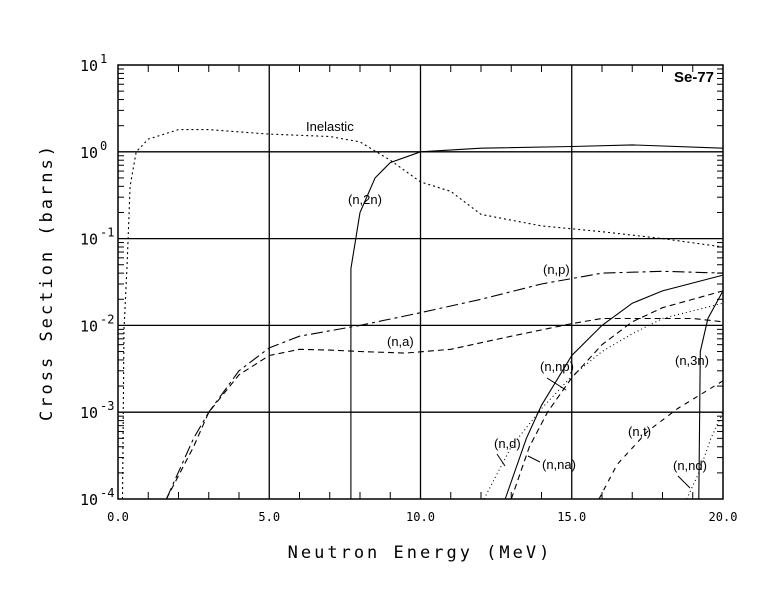 This screenshot has width=780, height=590. Describe the element at coordinates (269, 517) in the screenshot. I see `x-tick-label: 5.0` at that location.